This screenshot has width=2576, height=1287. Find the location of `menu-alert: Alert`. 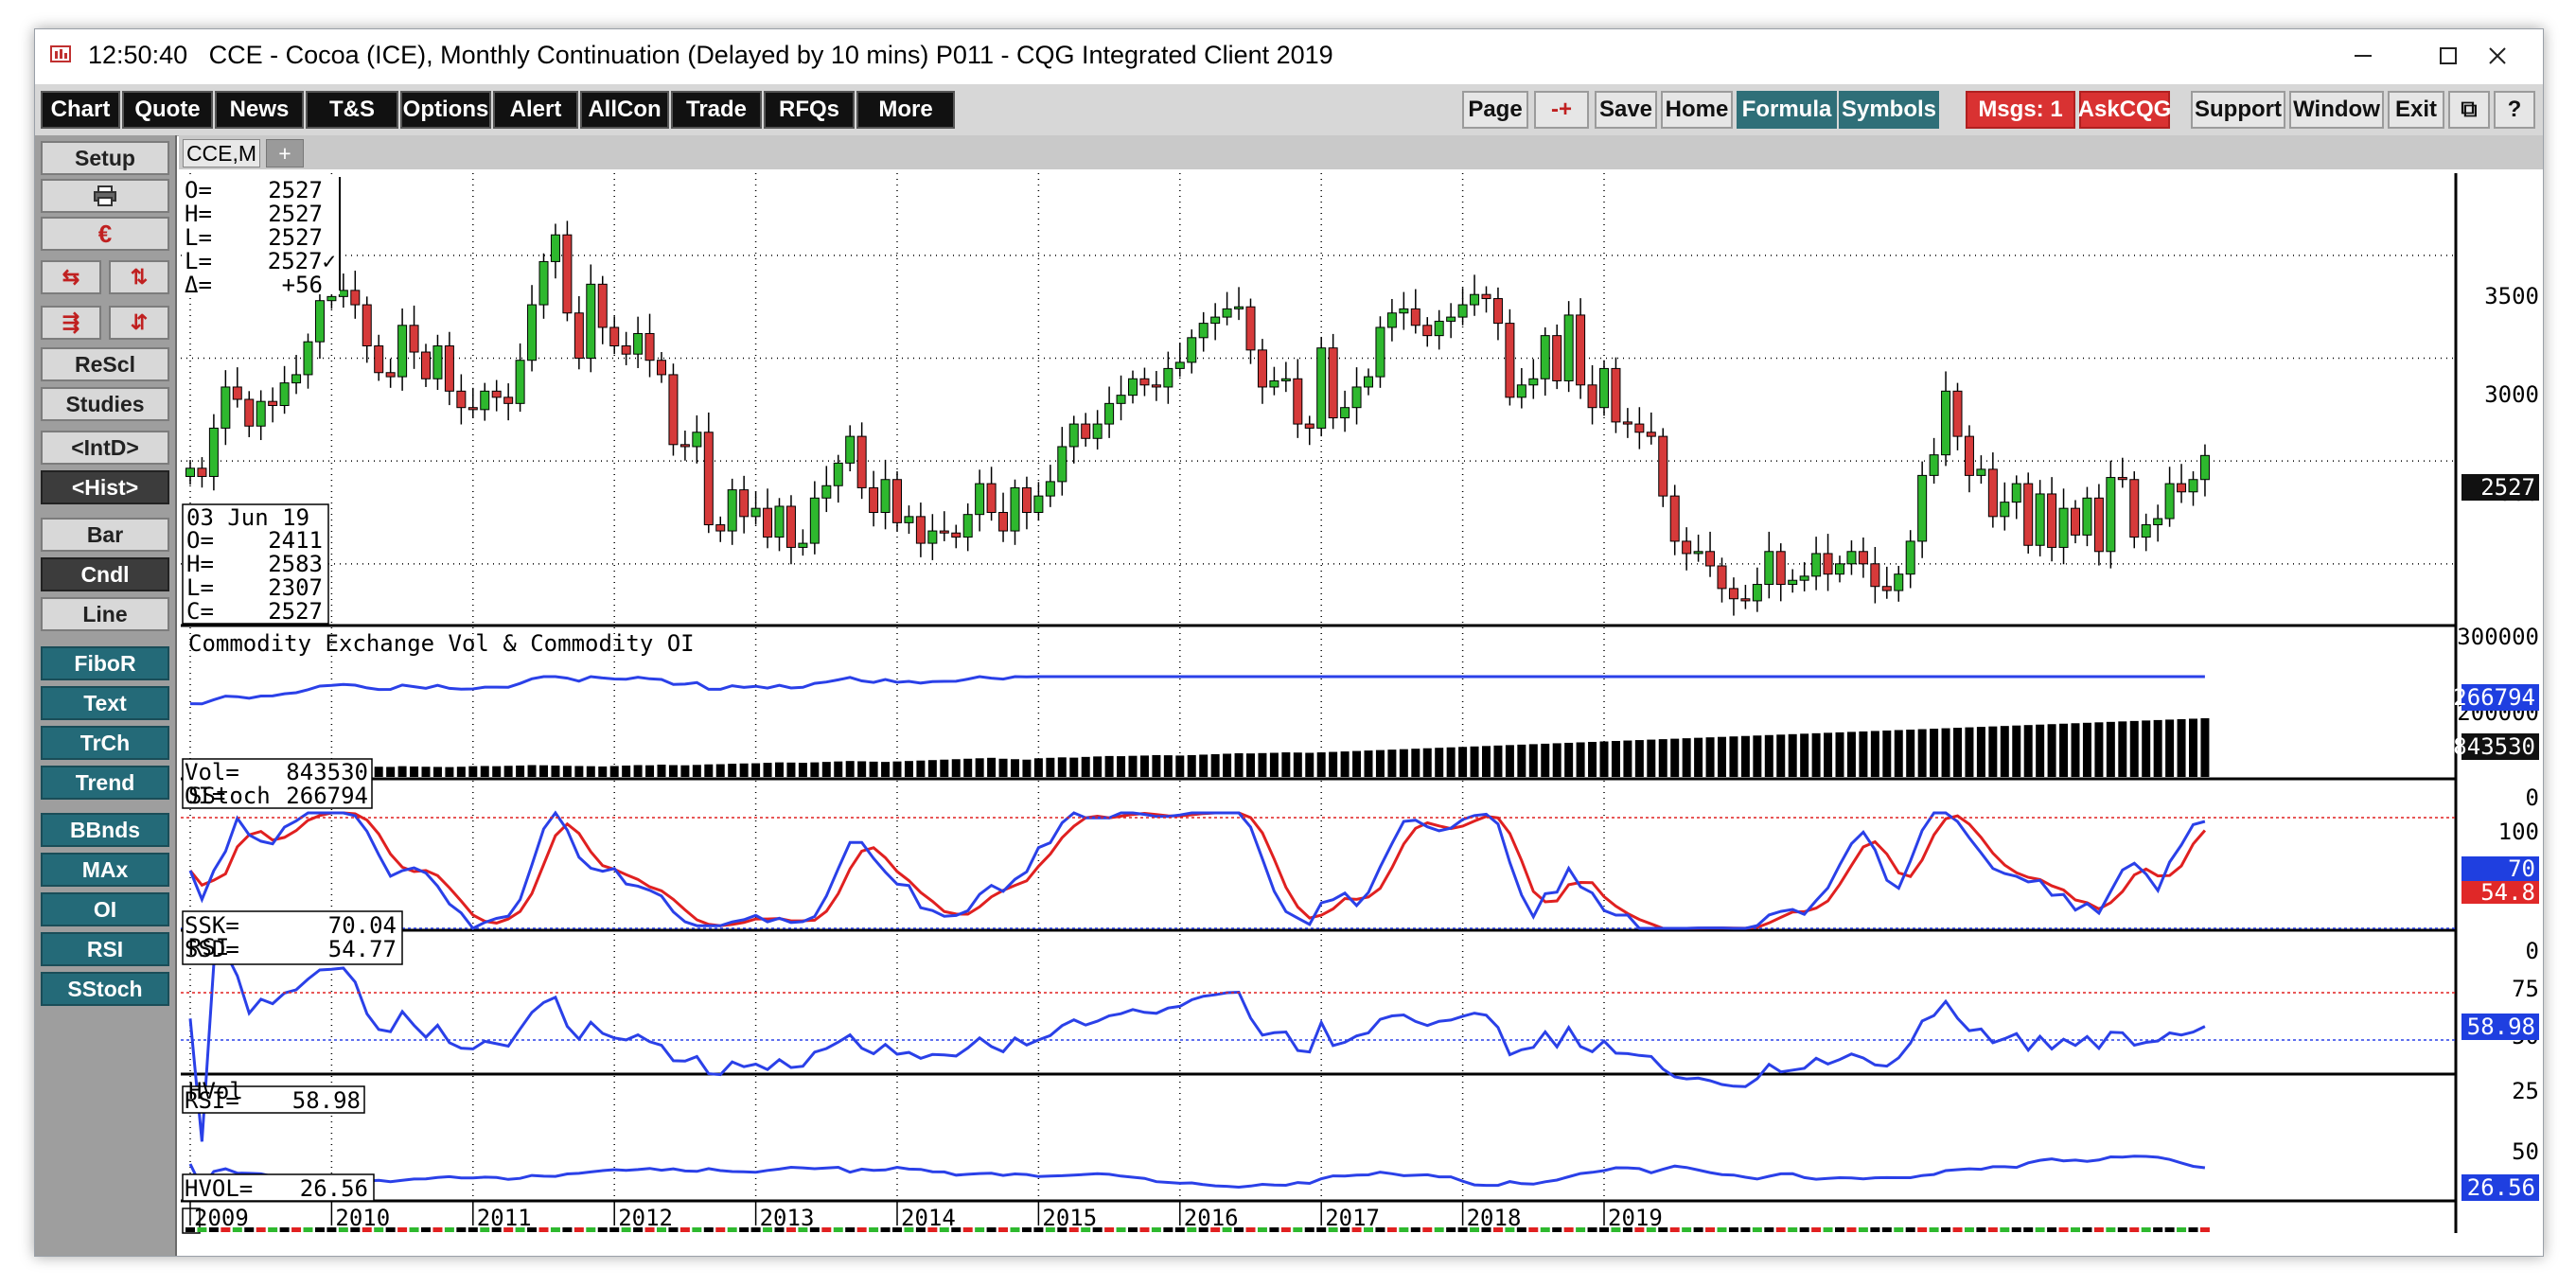

menu-alert: Alert is located at coordinates (535, 110).